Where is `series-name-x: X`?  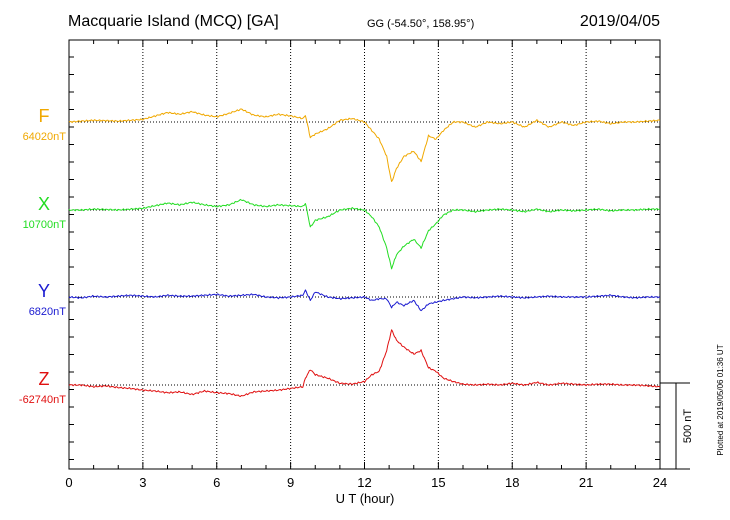 series-name-x: X is located at coordinates (44, 204).